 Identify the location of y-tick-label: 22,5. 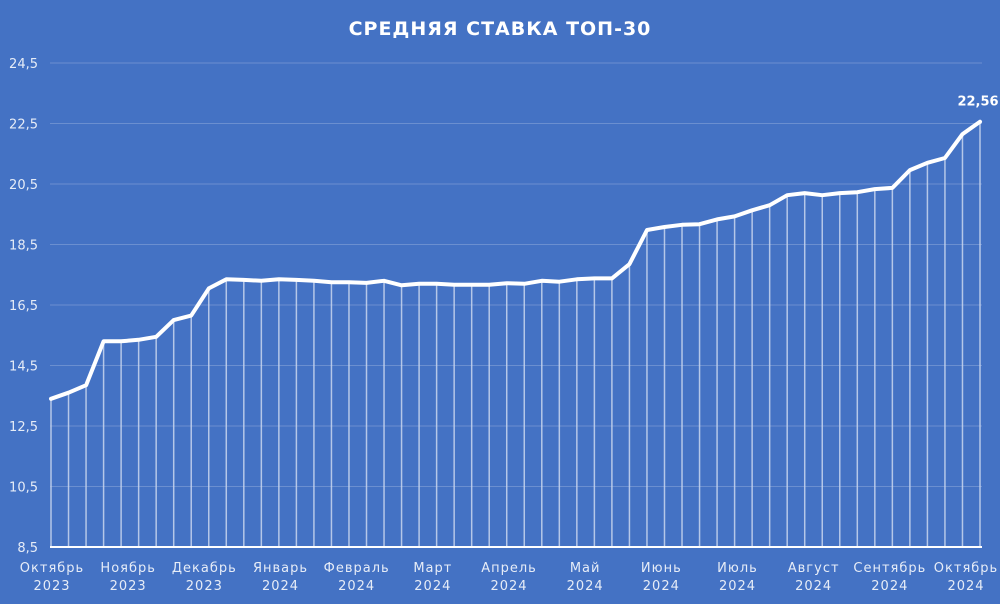
(23, 125).